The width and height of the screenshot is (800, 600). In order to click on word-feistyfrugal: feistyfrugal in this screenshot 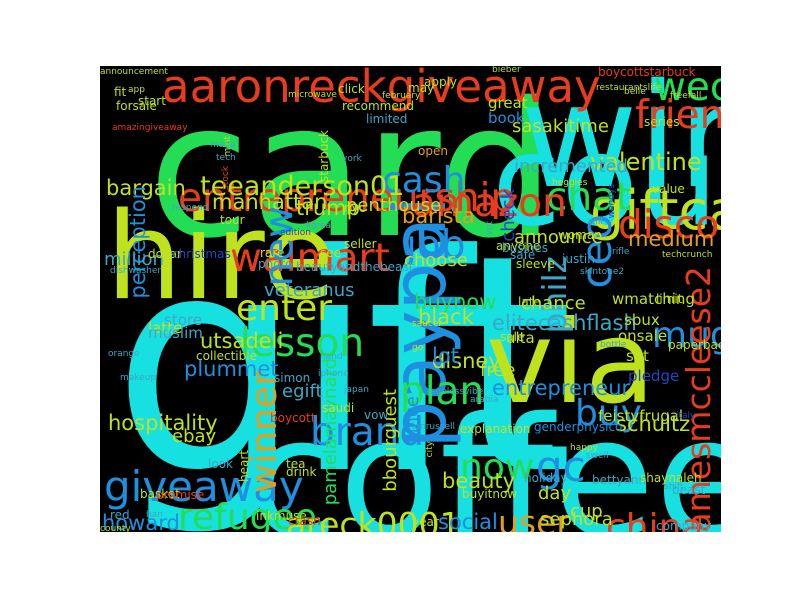, I will do `click(641, 416)`.